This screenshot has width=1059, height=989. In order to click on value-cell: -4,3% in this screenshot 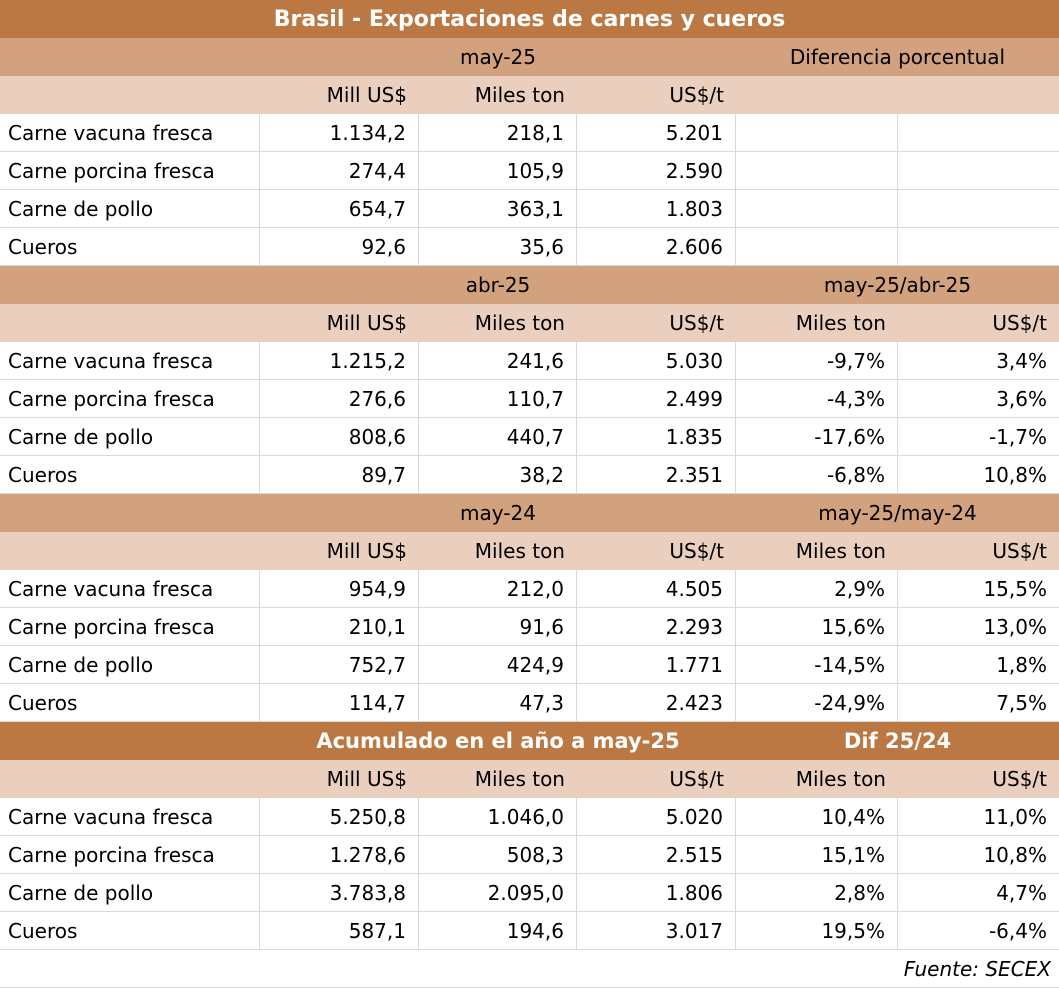, I will do `click(817, 399)`.